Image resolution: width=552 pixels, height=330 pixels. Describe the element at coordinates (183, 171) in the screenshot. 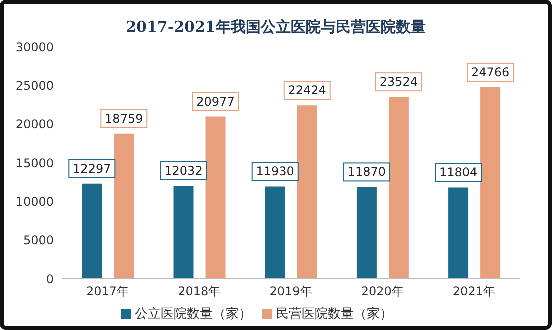

I see `data-label: 12032` at that location.